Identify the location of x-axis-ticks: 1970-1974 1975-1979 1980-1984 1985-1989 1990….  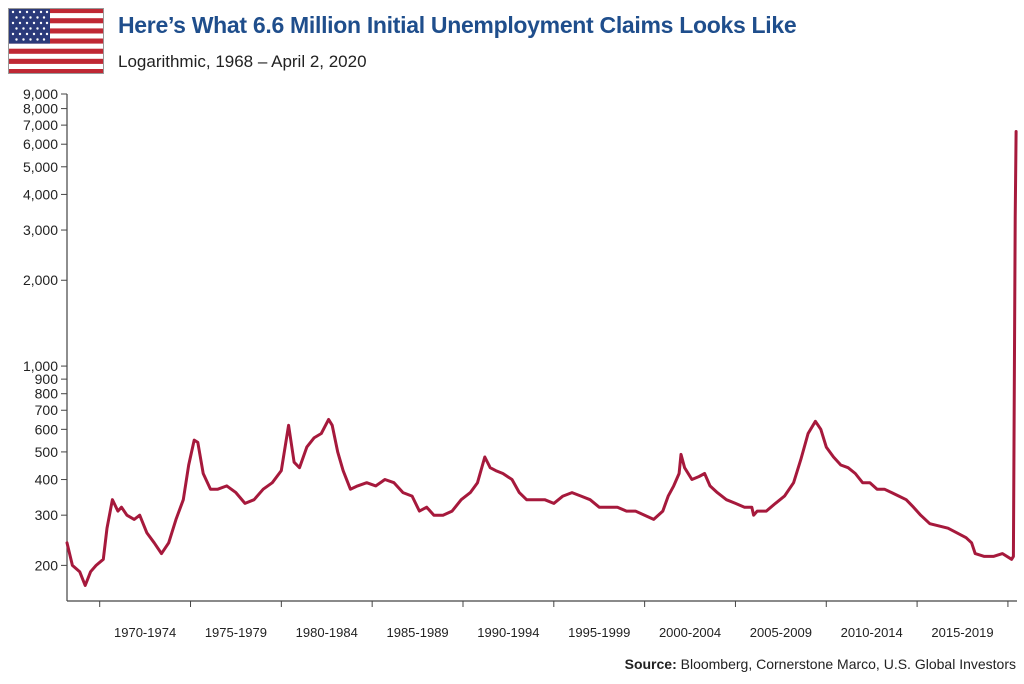
(554, 620).